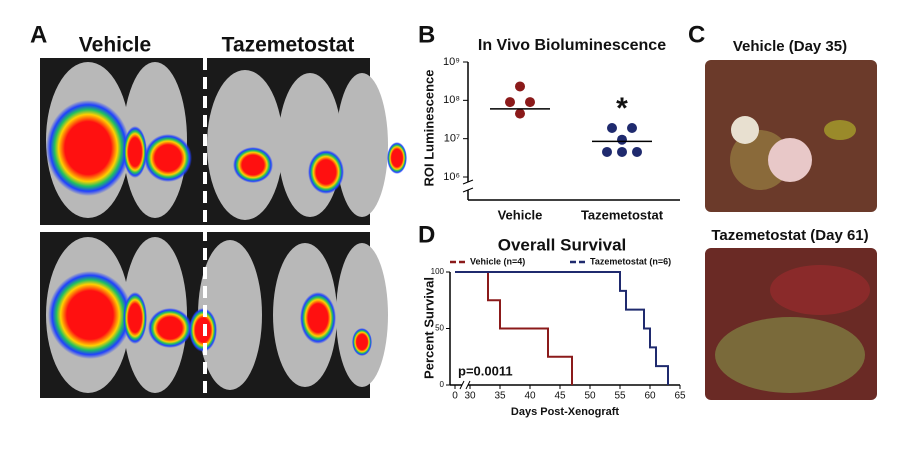 The image size is (900, 455). What do you see at coordinates (451, 62) in the screenshot?
I see `y-tick-label: 10⁹` at bounding box center [451, 62].